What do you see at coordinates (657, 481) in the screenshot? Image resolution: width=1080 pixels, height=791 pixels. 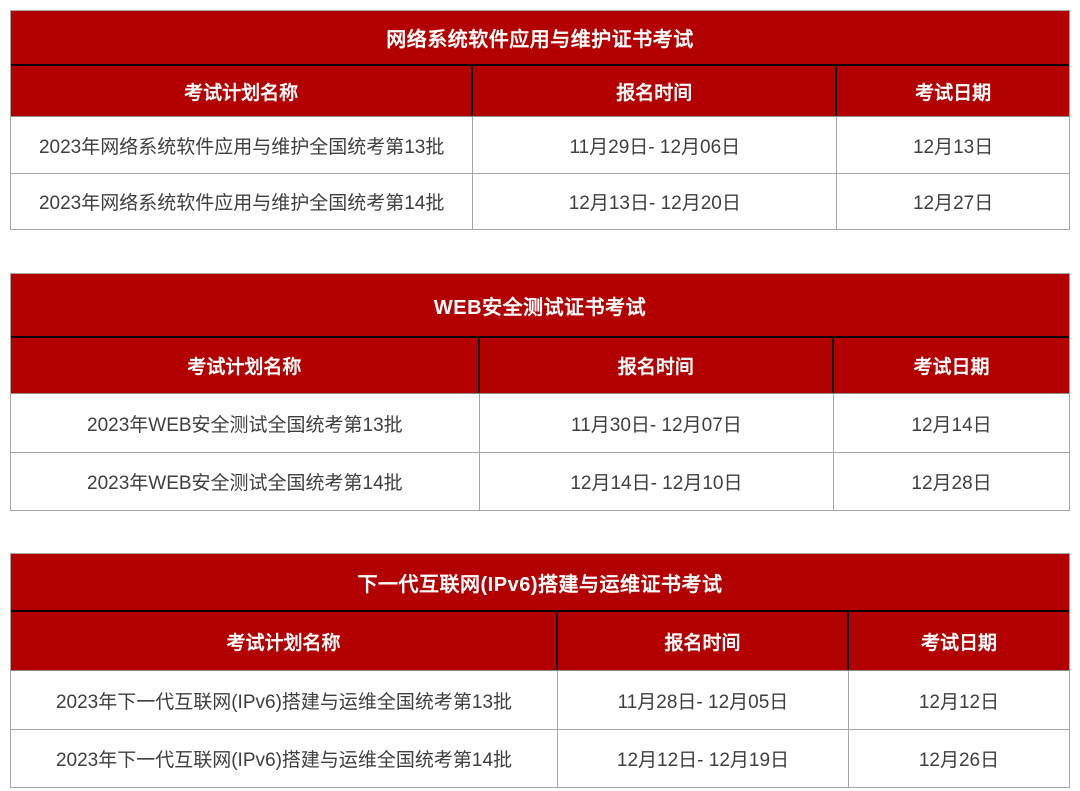 I see `registration-period-cell: 12月14日- 12月10日` at bounding box center [657, 481].